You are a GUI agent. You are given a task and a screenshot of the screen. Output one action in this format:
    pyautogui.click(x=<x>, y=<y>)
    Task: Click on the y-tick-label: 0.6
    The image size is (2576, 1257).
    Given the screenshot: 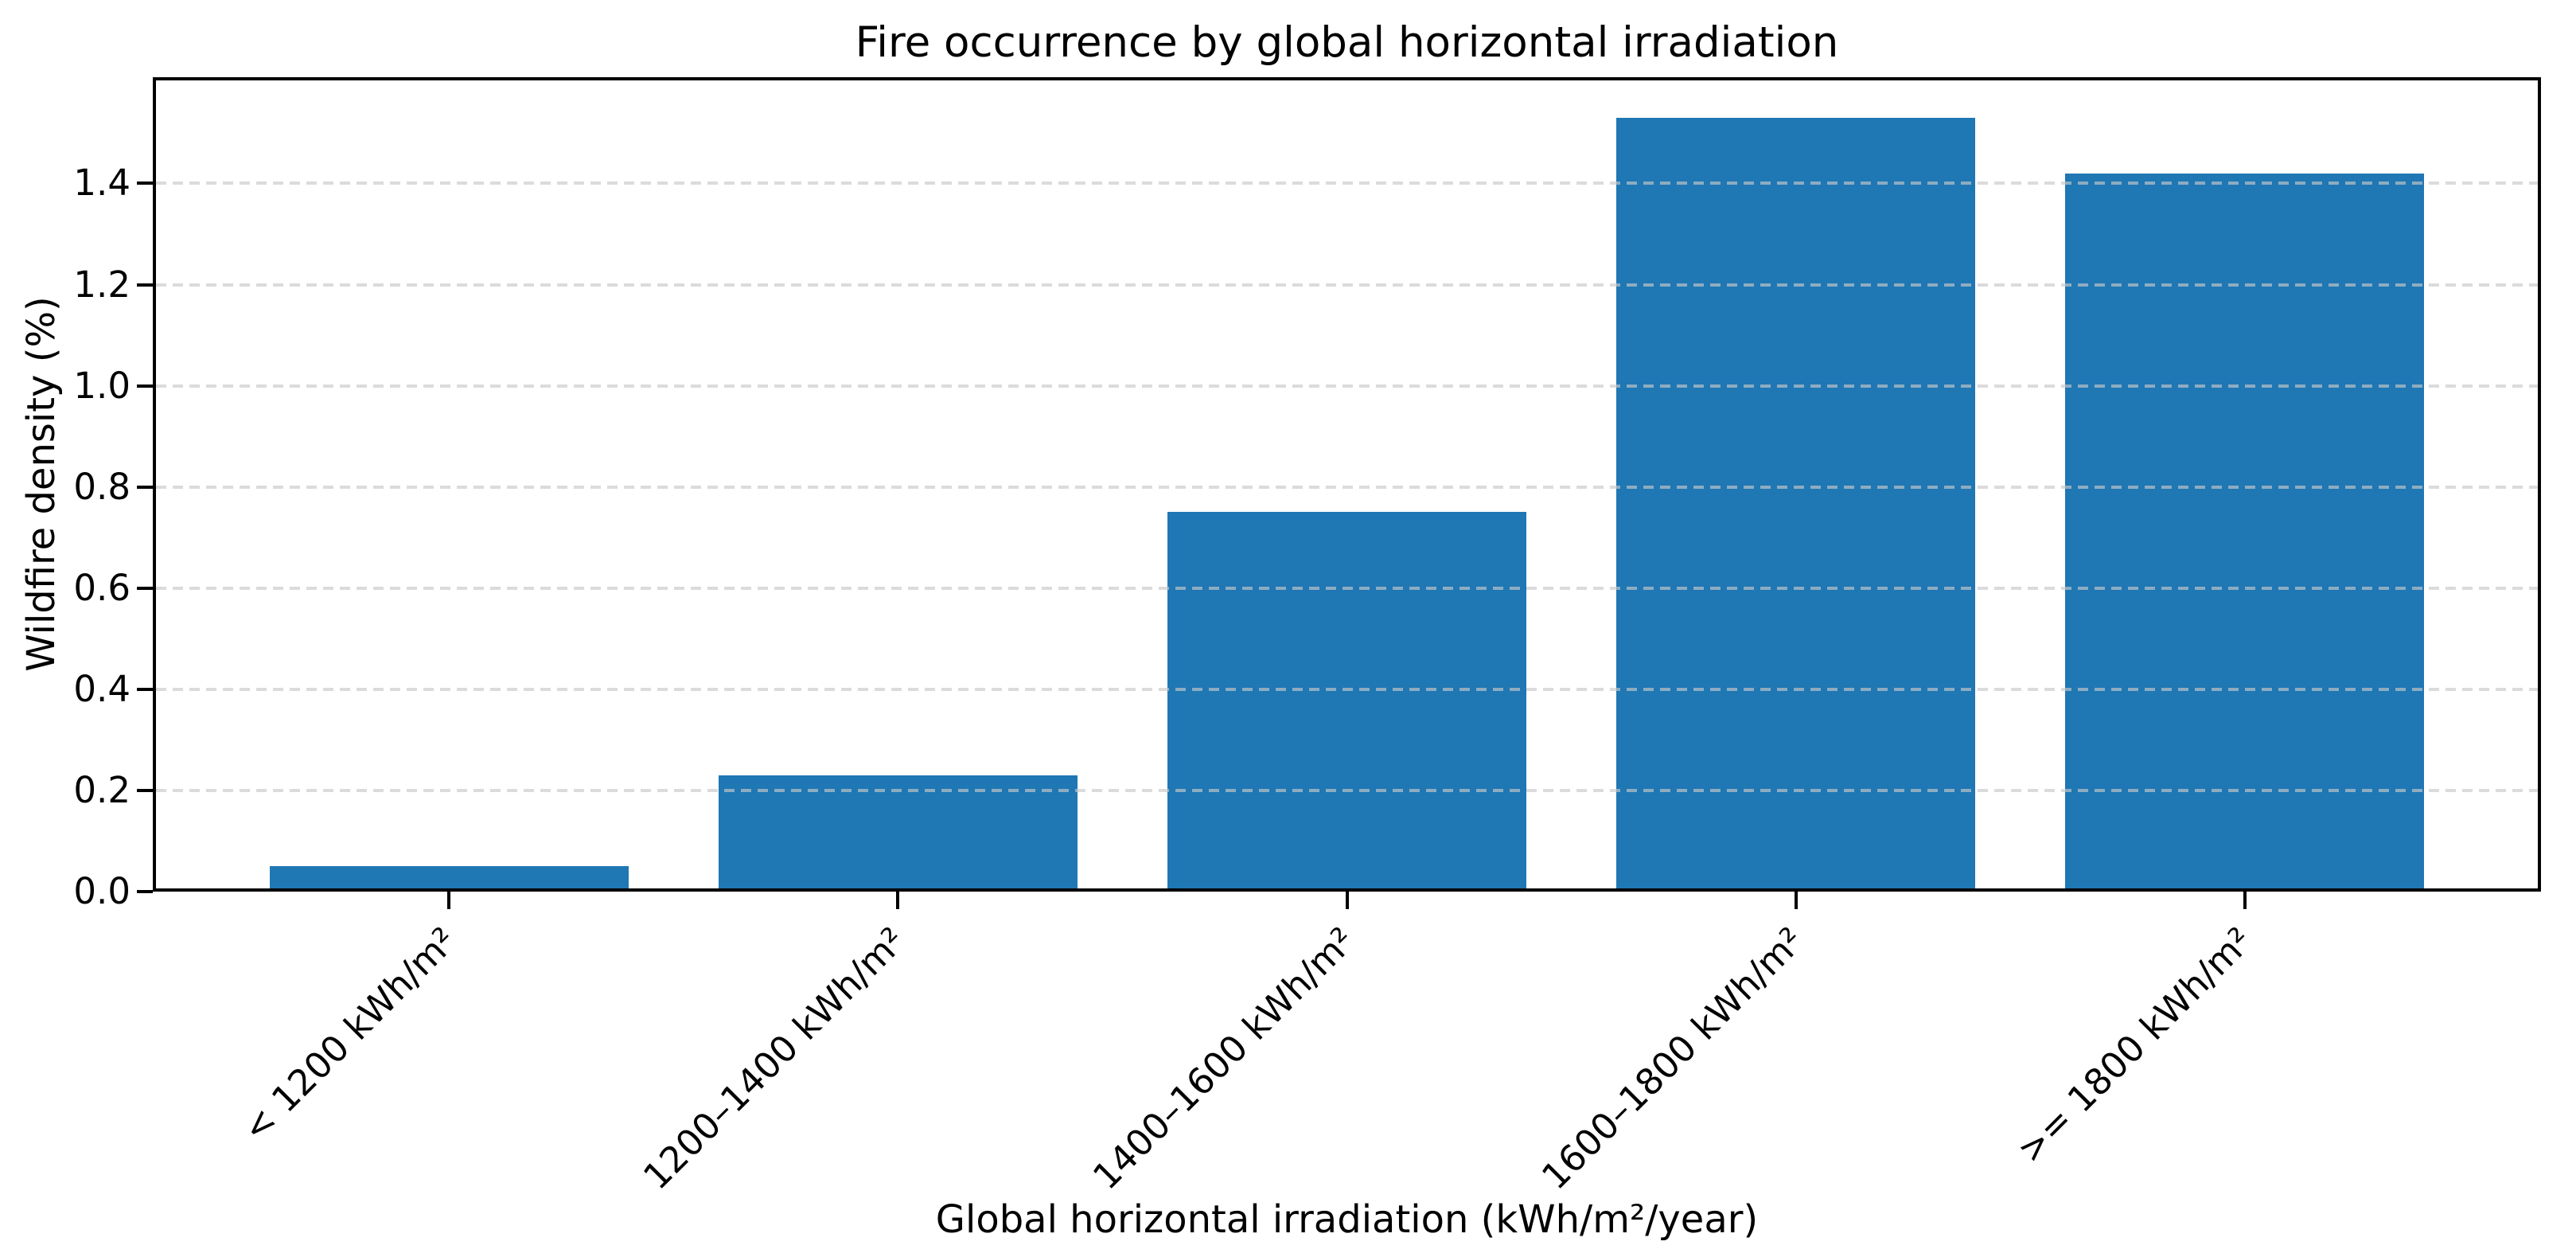 What is the action you would take?
    pyautogui.click(x=102, y=587)
    